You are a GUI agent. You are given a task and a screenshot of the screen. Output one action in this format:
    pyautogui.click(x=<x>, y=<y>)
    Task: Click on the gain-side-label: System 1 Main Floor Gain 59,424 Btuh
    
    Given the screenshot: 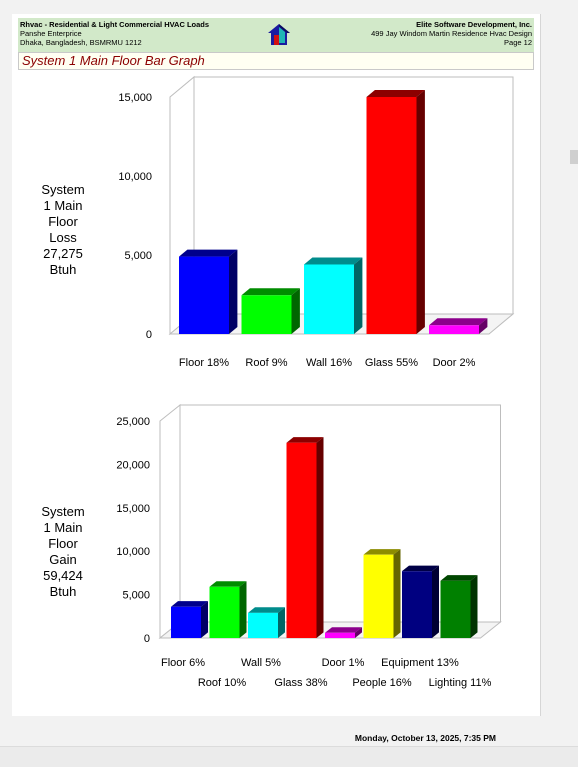 What is the action you would take?
    pyautogui.click(x=63, y=552)
    